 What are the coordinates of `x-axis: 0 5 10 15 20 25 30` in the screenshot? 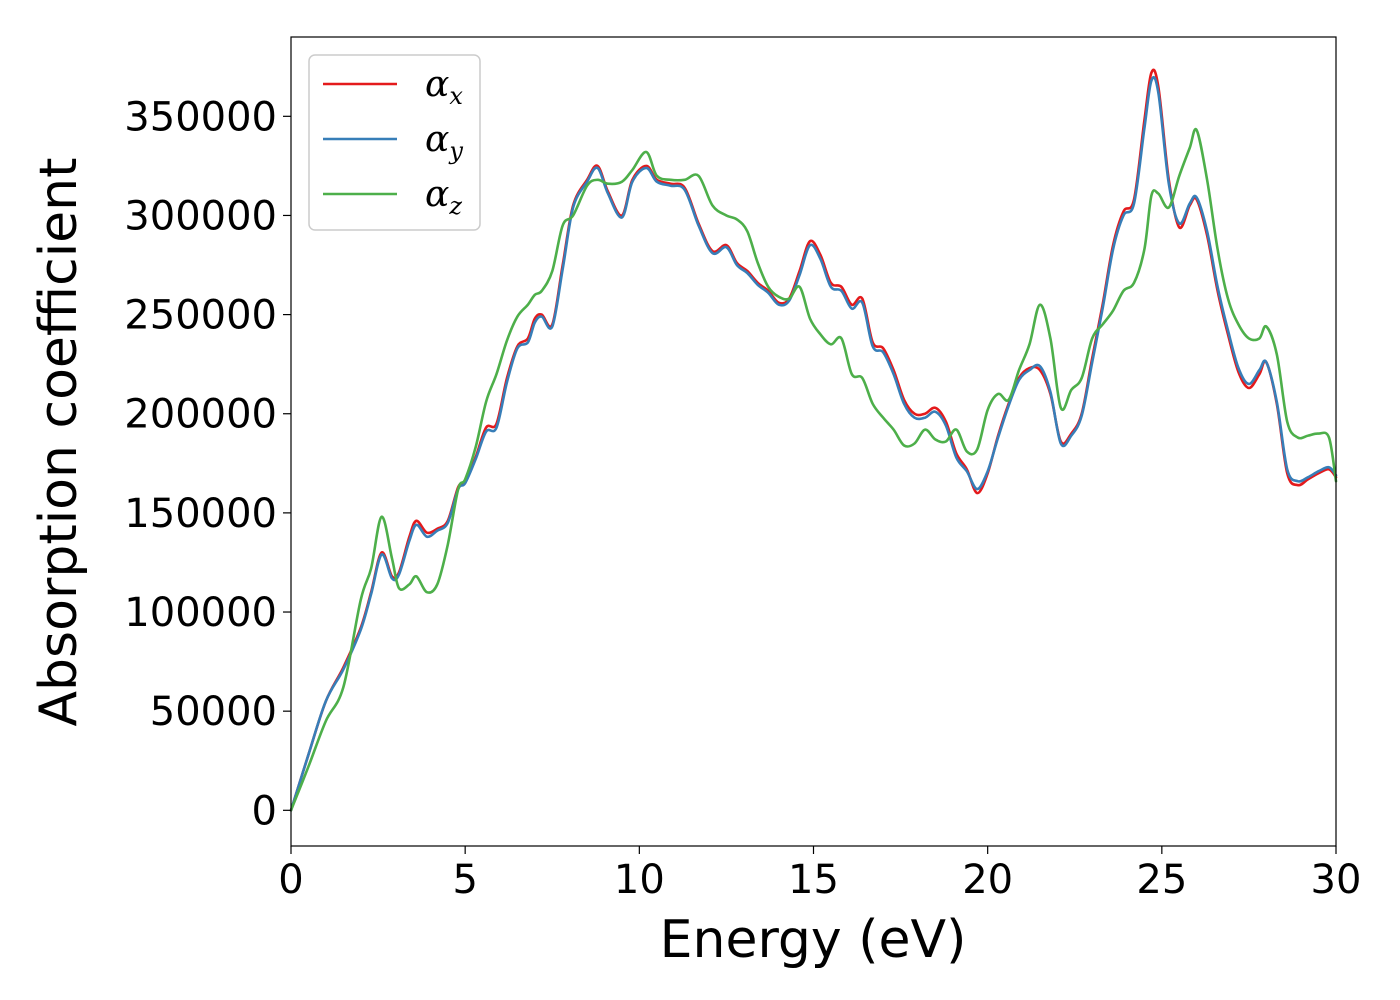 It's located at (819, 874).